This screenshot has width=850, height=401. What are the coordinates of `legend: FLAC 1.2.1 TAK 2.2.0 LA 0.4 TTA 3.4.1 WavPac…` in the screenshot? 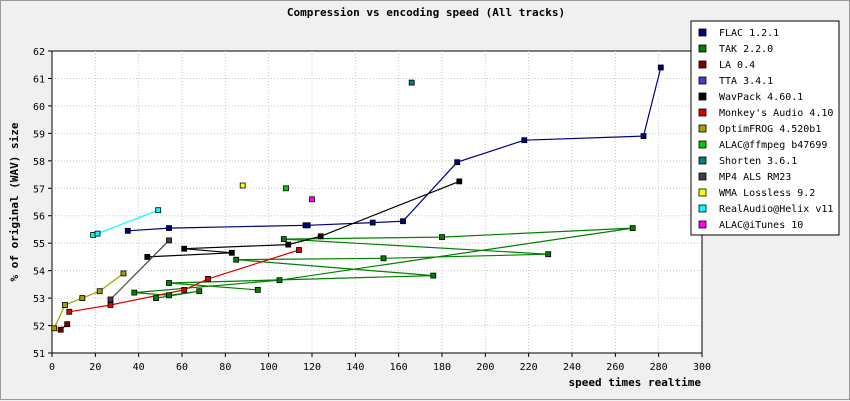 It's located at (765, 128).